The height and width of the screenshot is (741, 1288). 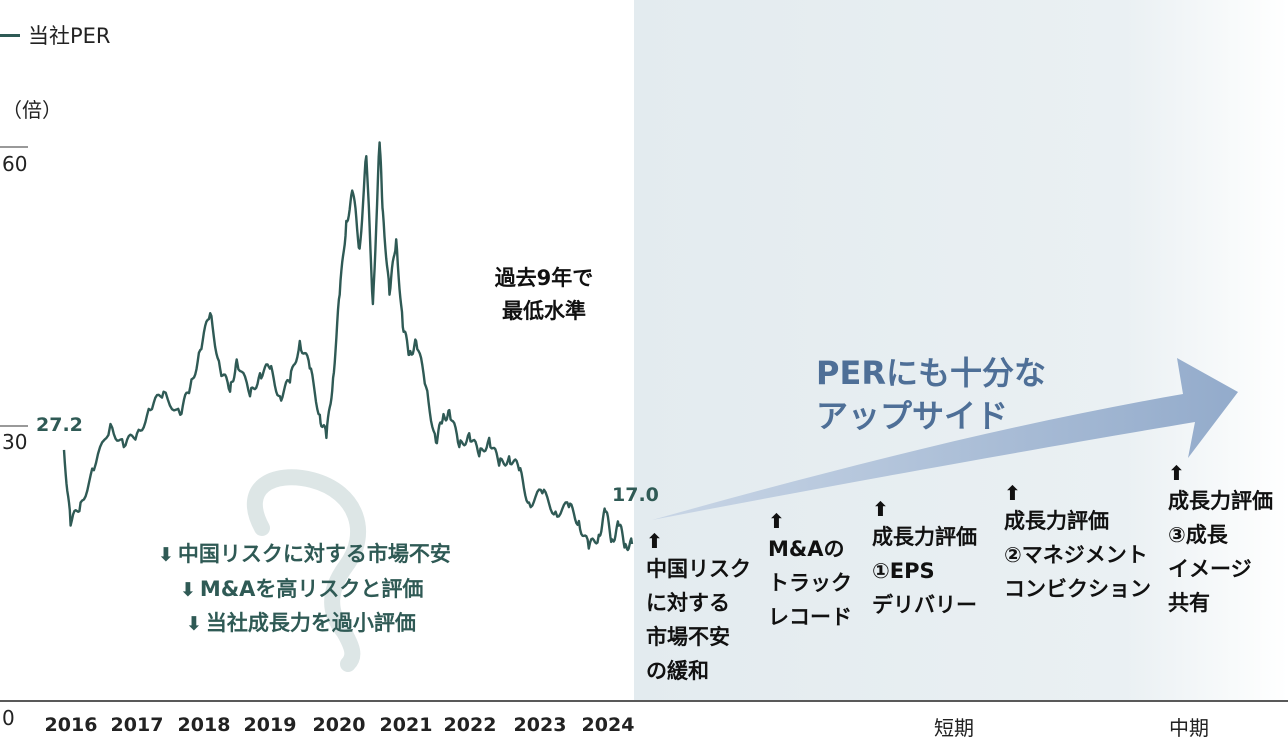 I want to click on phase-label-short-term: 短期, so click(x=954, y=728).